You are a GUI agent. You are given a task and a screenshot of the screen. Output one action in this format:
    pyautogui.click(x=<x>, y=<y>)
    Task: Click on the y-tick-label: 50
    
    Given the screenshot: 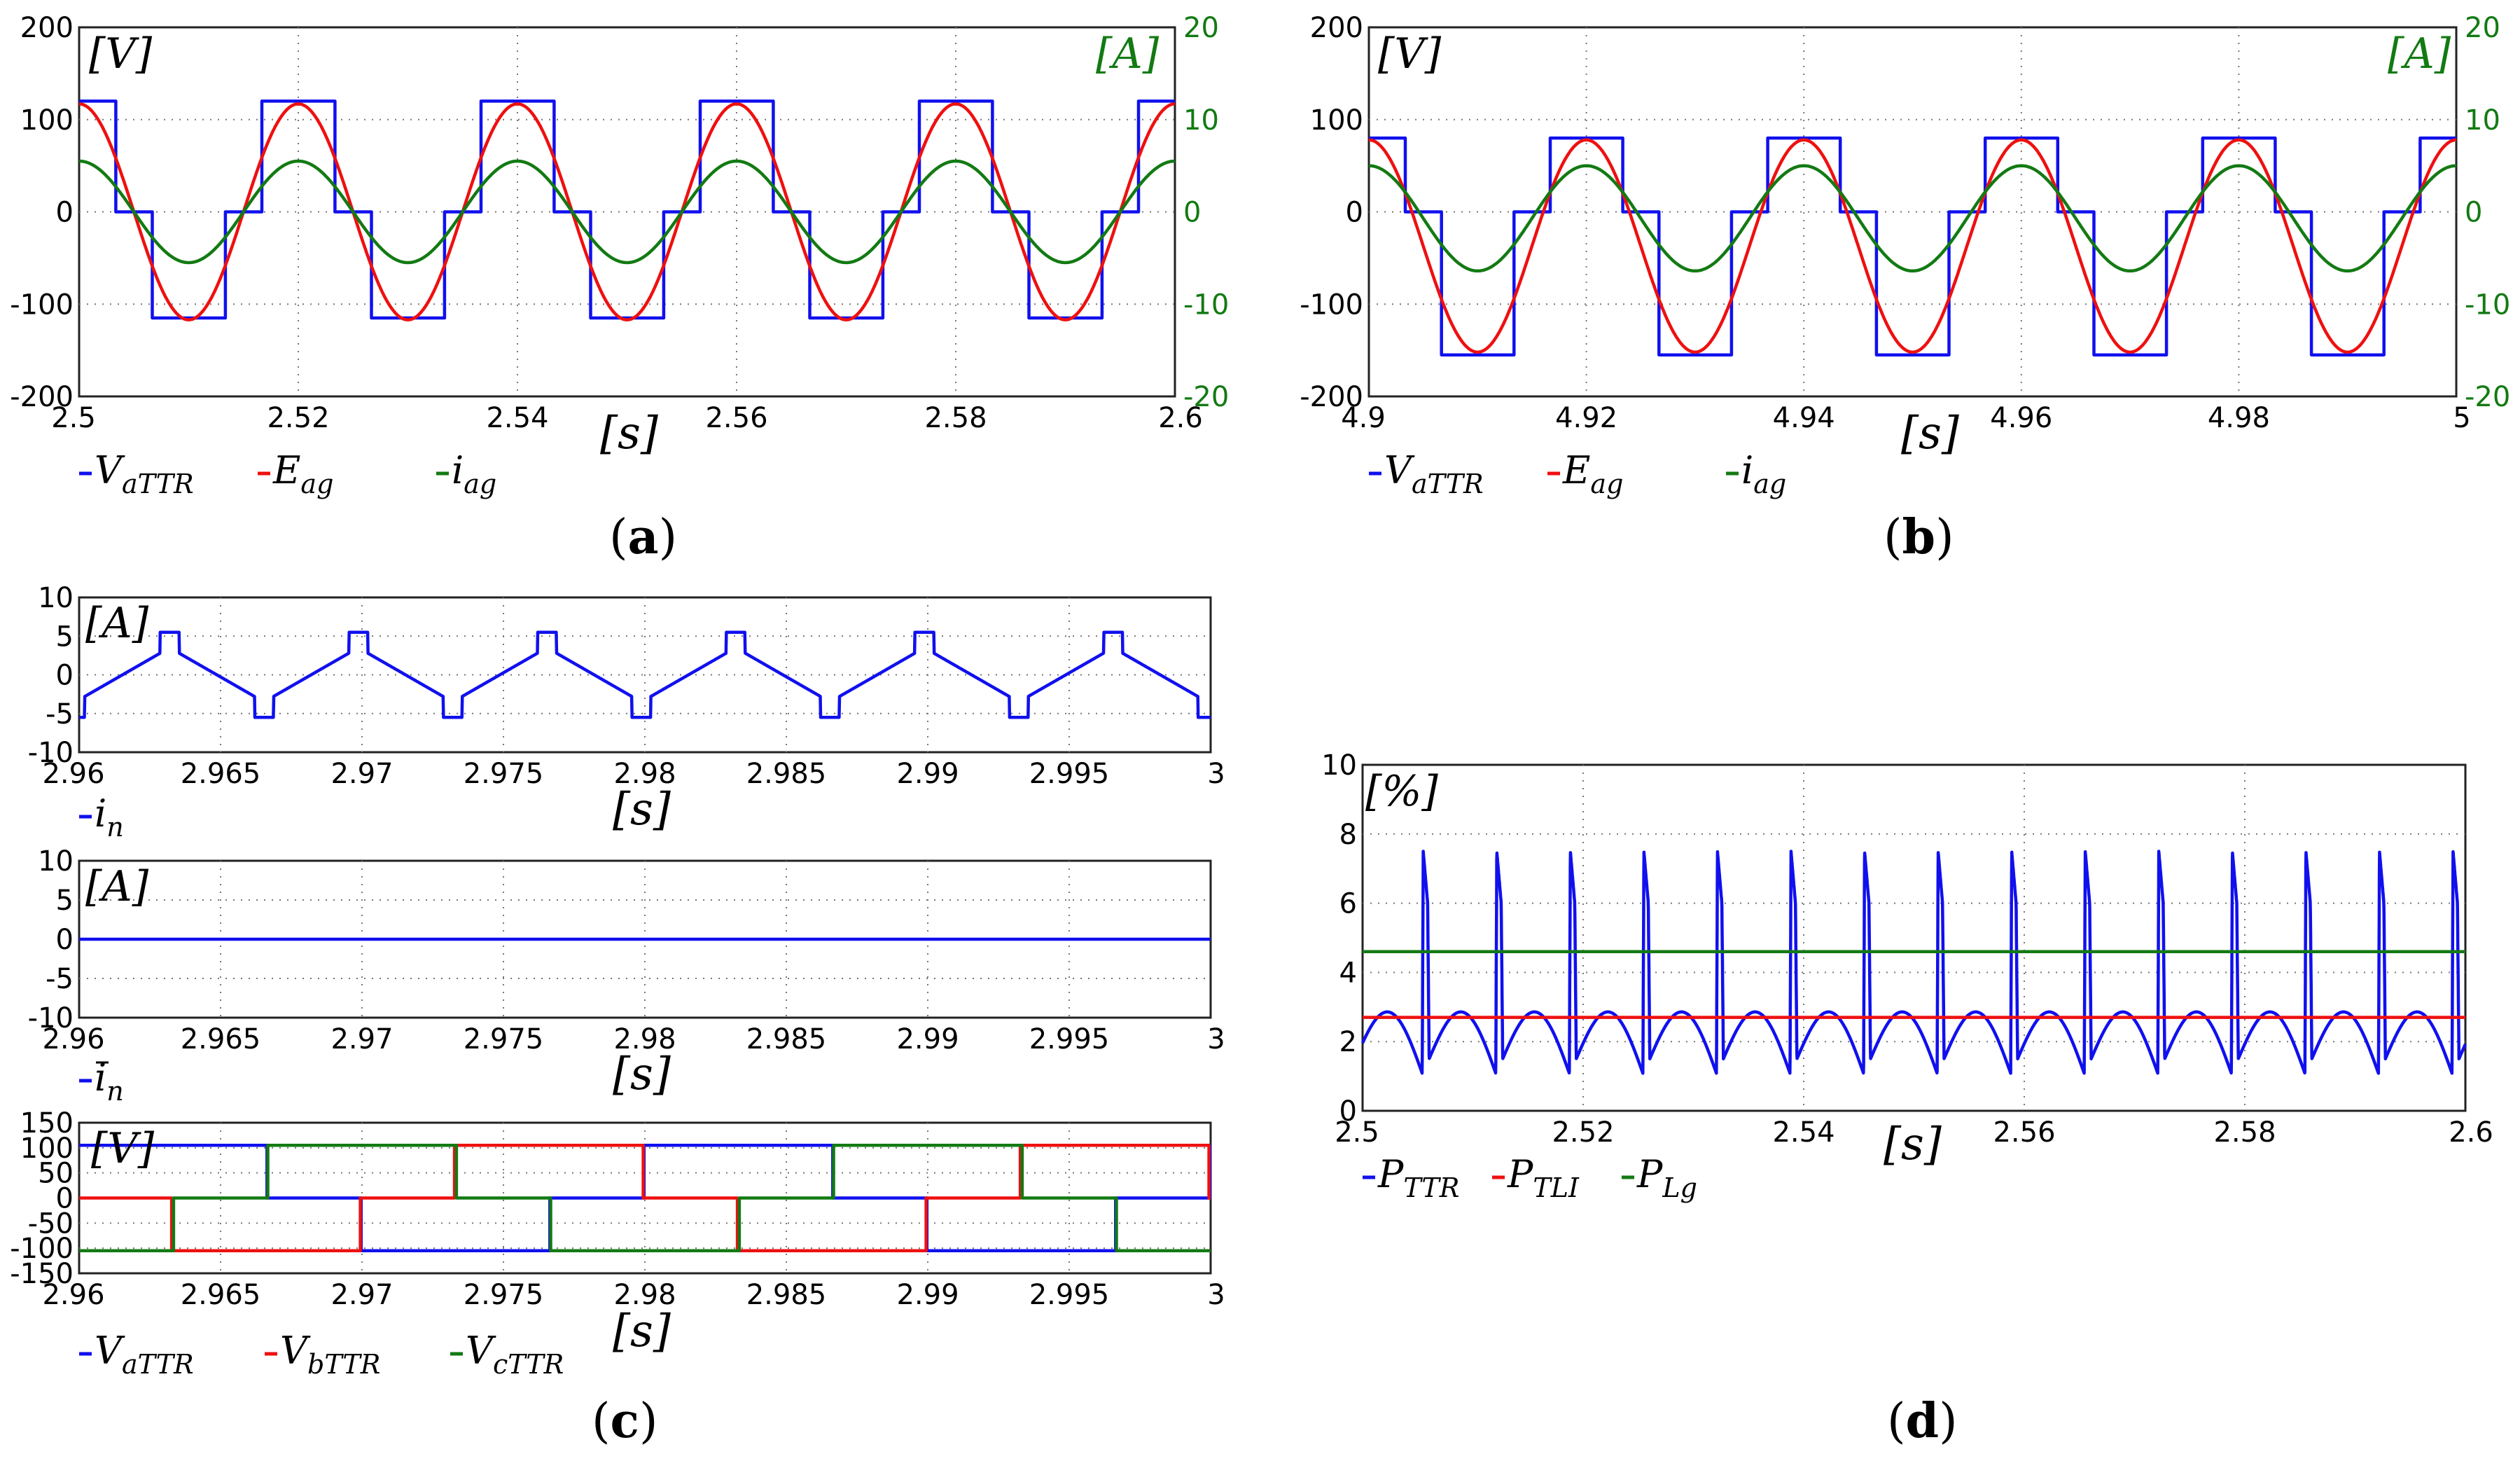 What is the action you would take?
    pyautogui.click(x=56, y=1174)
    